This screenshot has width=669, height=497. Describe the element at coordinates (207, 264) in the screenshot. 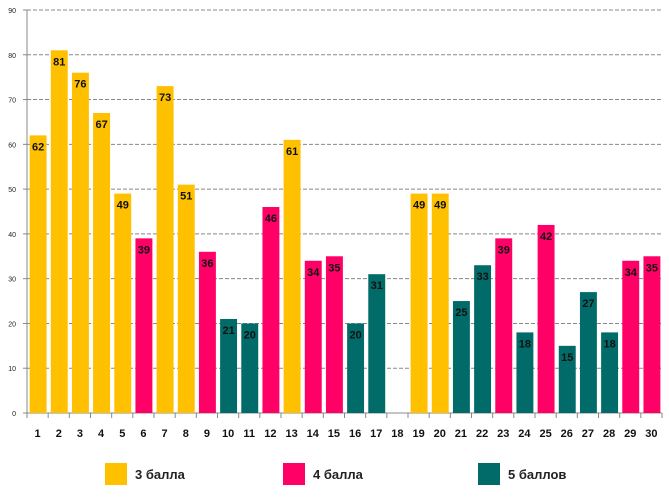

I see `data-label: 36` at that location.